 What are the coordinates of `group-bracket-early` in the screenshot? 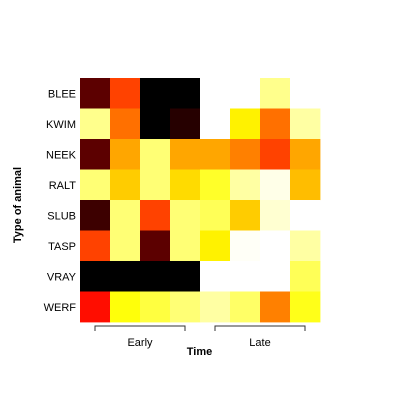 It's located at (140, 328).